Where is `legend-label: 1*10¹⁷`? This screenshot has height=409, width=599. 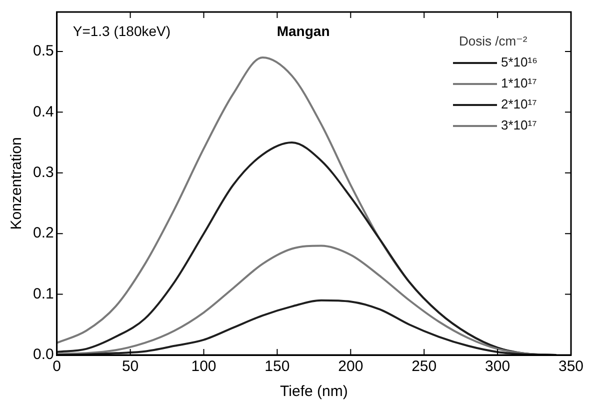 legend-label: 1*10¹⁷ is located at coordinates (519, 83).